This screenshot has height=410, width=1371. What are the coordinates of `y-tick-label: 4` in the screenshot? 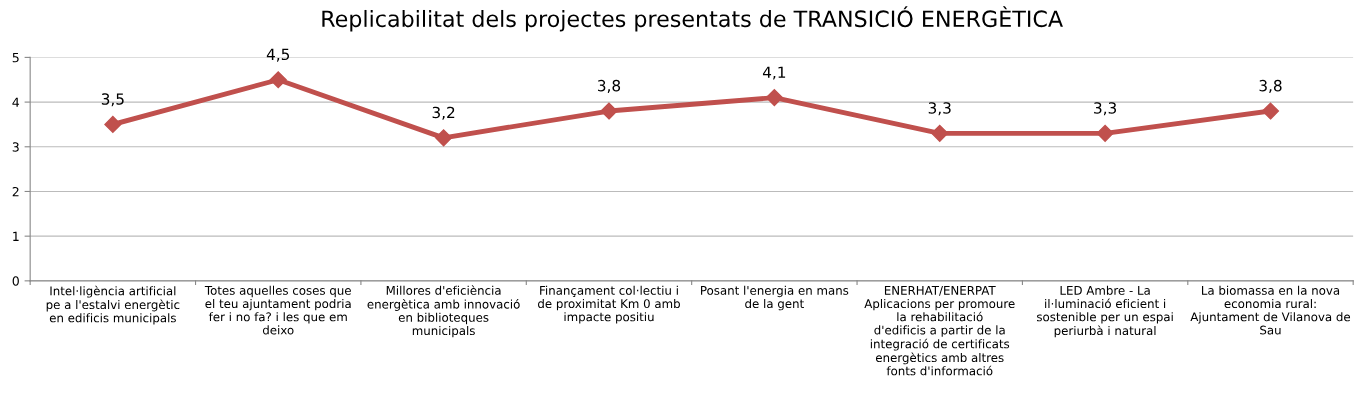 It's located at (16, 102).